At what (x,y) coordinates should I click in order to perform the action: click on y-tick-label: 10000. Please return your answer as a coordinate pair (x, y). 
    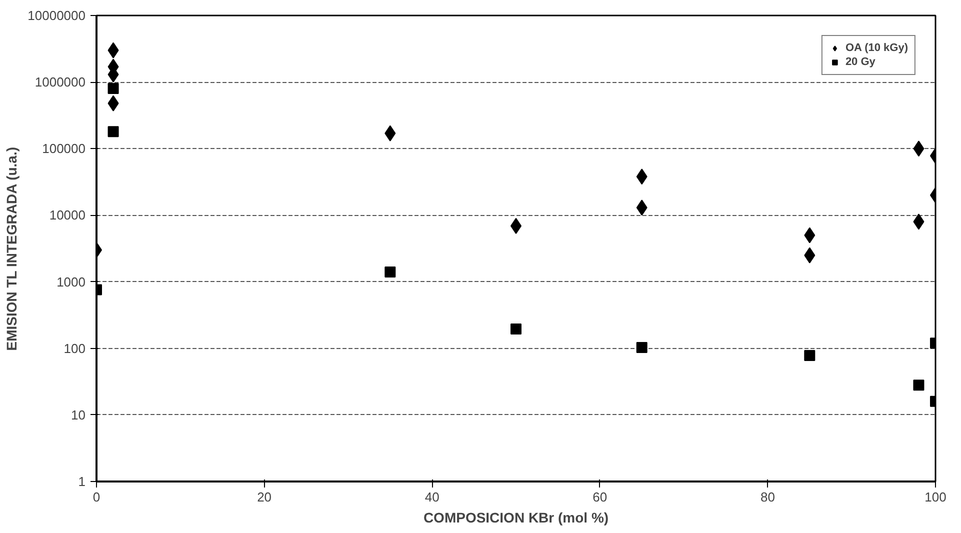
    Looking at the image, I should click on (67, 215).